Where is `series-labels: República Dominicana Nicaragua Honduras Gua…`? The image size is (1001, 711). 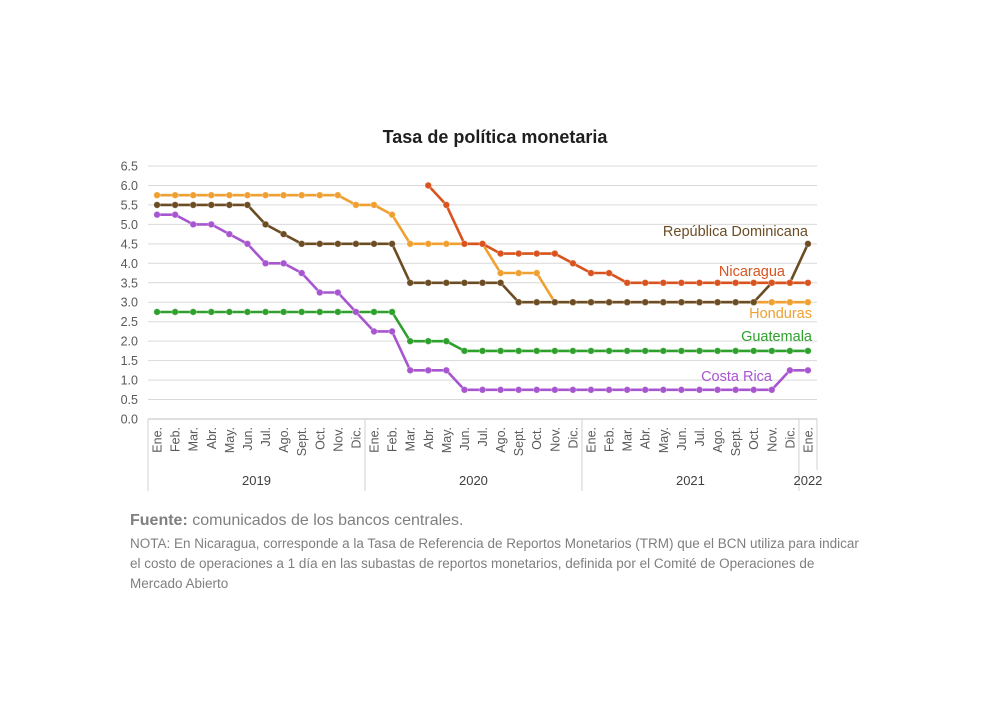
series-labels: República Dominicana Nicaragua Honduras Gua… is located at coordinates (738, 304).